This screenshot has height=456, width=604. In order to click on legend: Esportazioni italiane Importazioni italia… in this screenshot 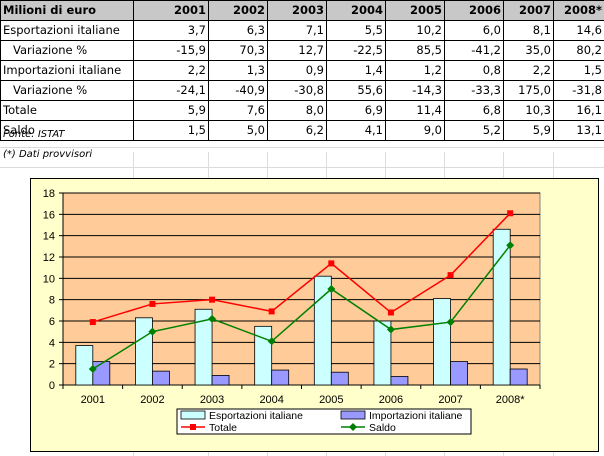, I will do `click(324, 421)`.